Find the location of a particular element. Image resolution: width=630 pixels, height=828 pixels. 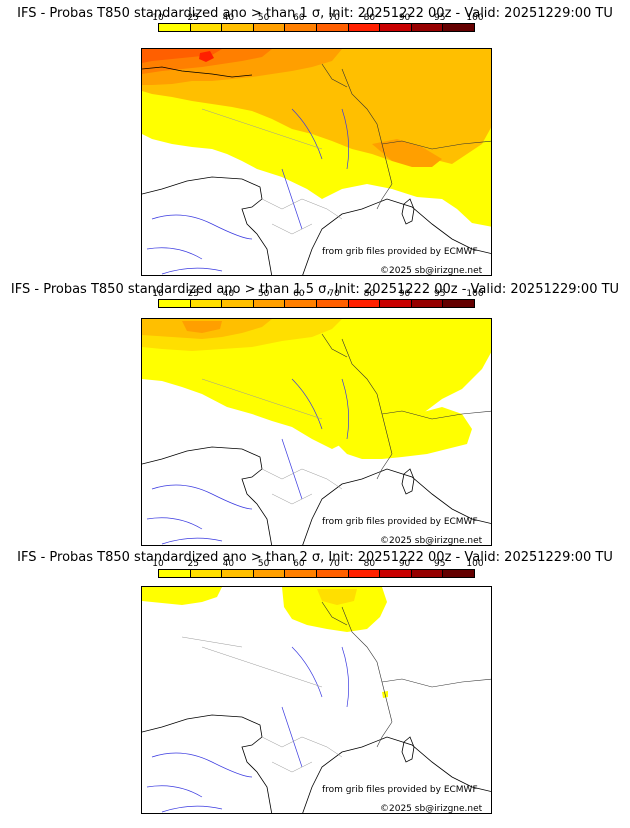

prob-area-60-east is located at coordinates (407, 153).